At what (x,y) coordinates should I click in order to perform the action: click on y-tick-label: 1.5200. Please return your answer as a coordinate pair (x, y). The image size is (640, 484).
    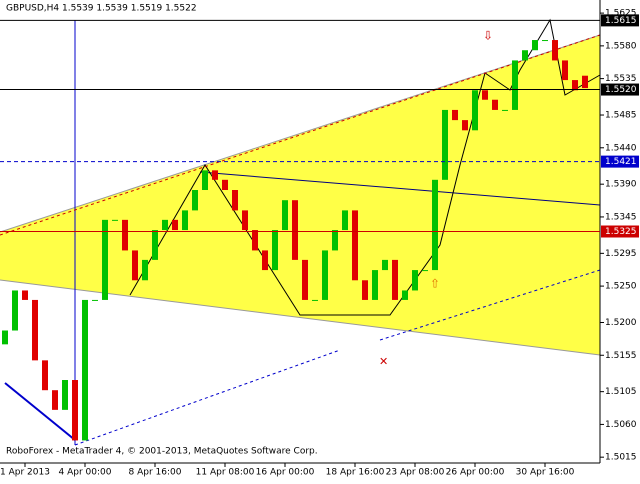
    Looking at the image, I should click on (621, 323).